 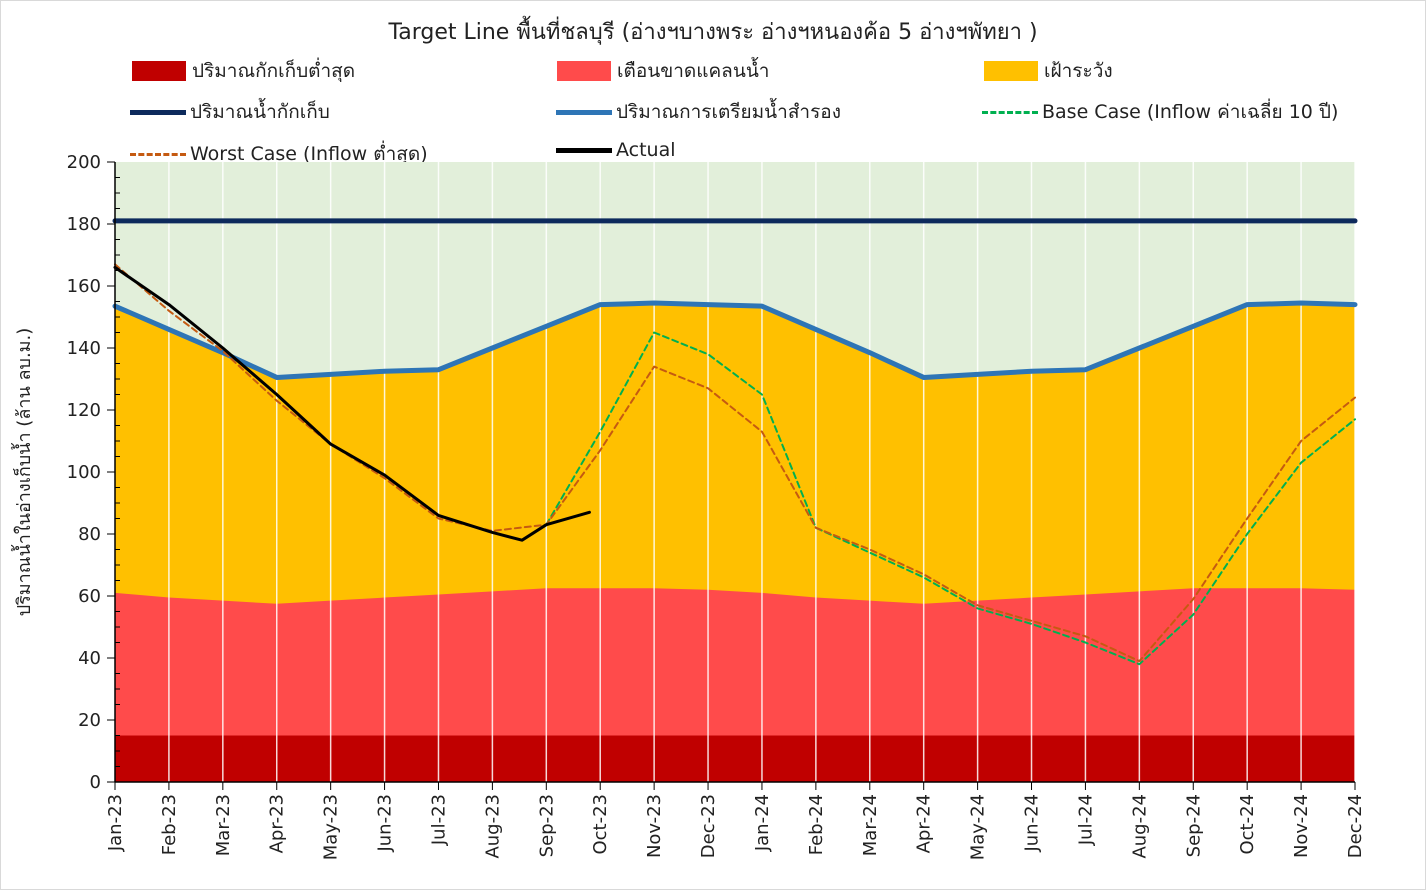 I want to click on x-tick-label: Oct-24, so click(x=1247, y=824).